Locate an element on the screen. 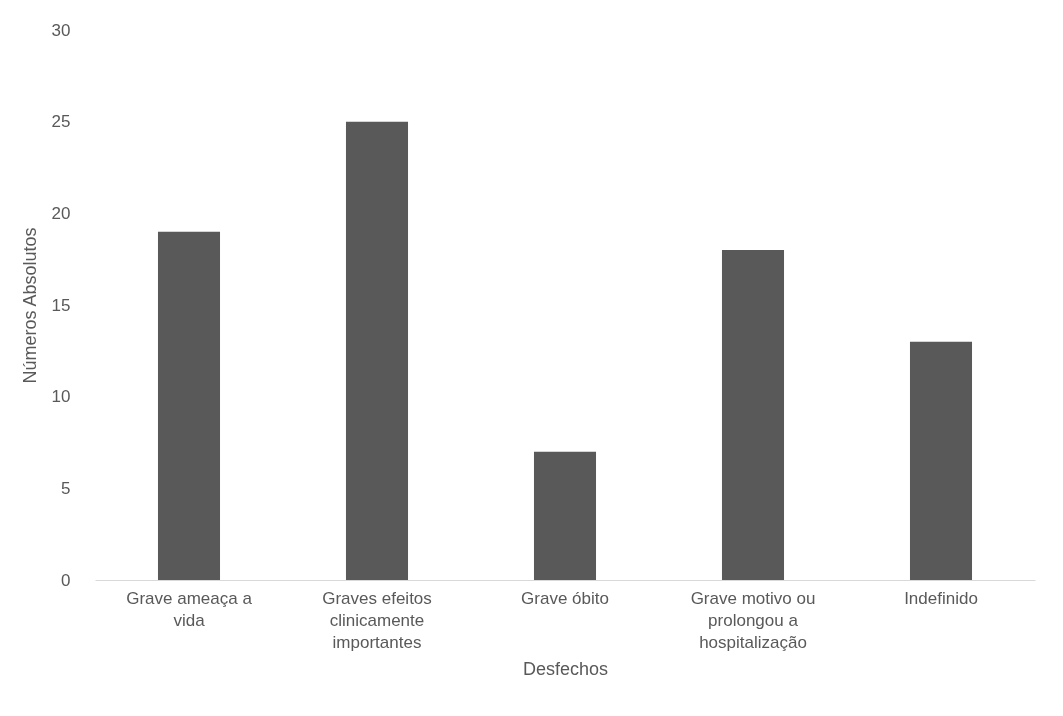 The width and height of the screenshot is (1063, 716). y-axis-title: Números Absolutos is located at coordinates (29, 305).